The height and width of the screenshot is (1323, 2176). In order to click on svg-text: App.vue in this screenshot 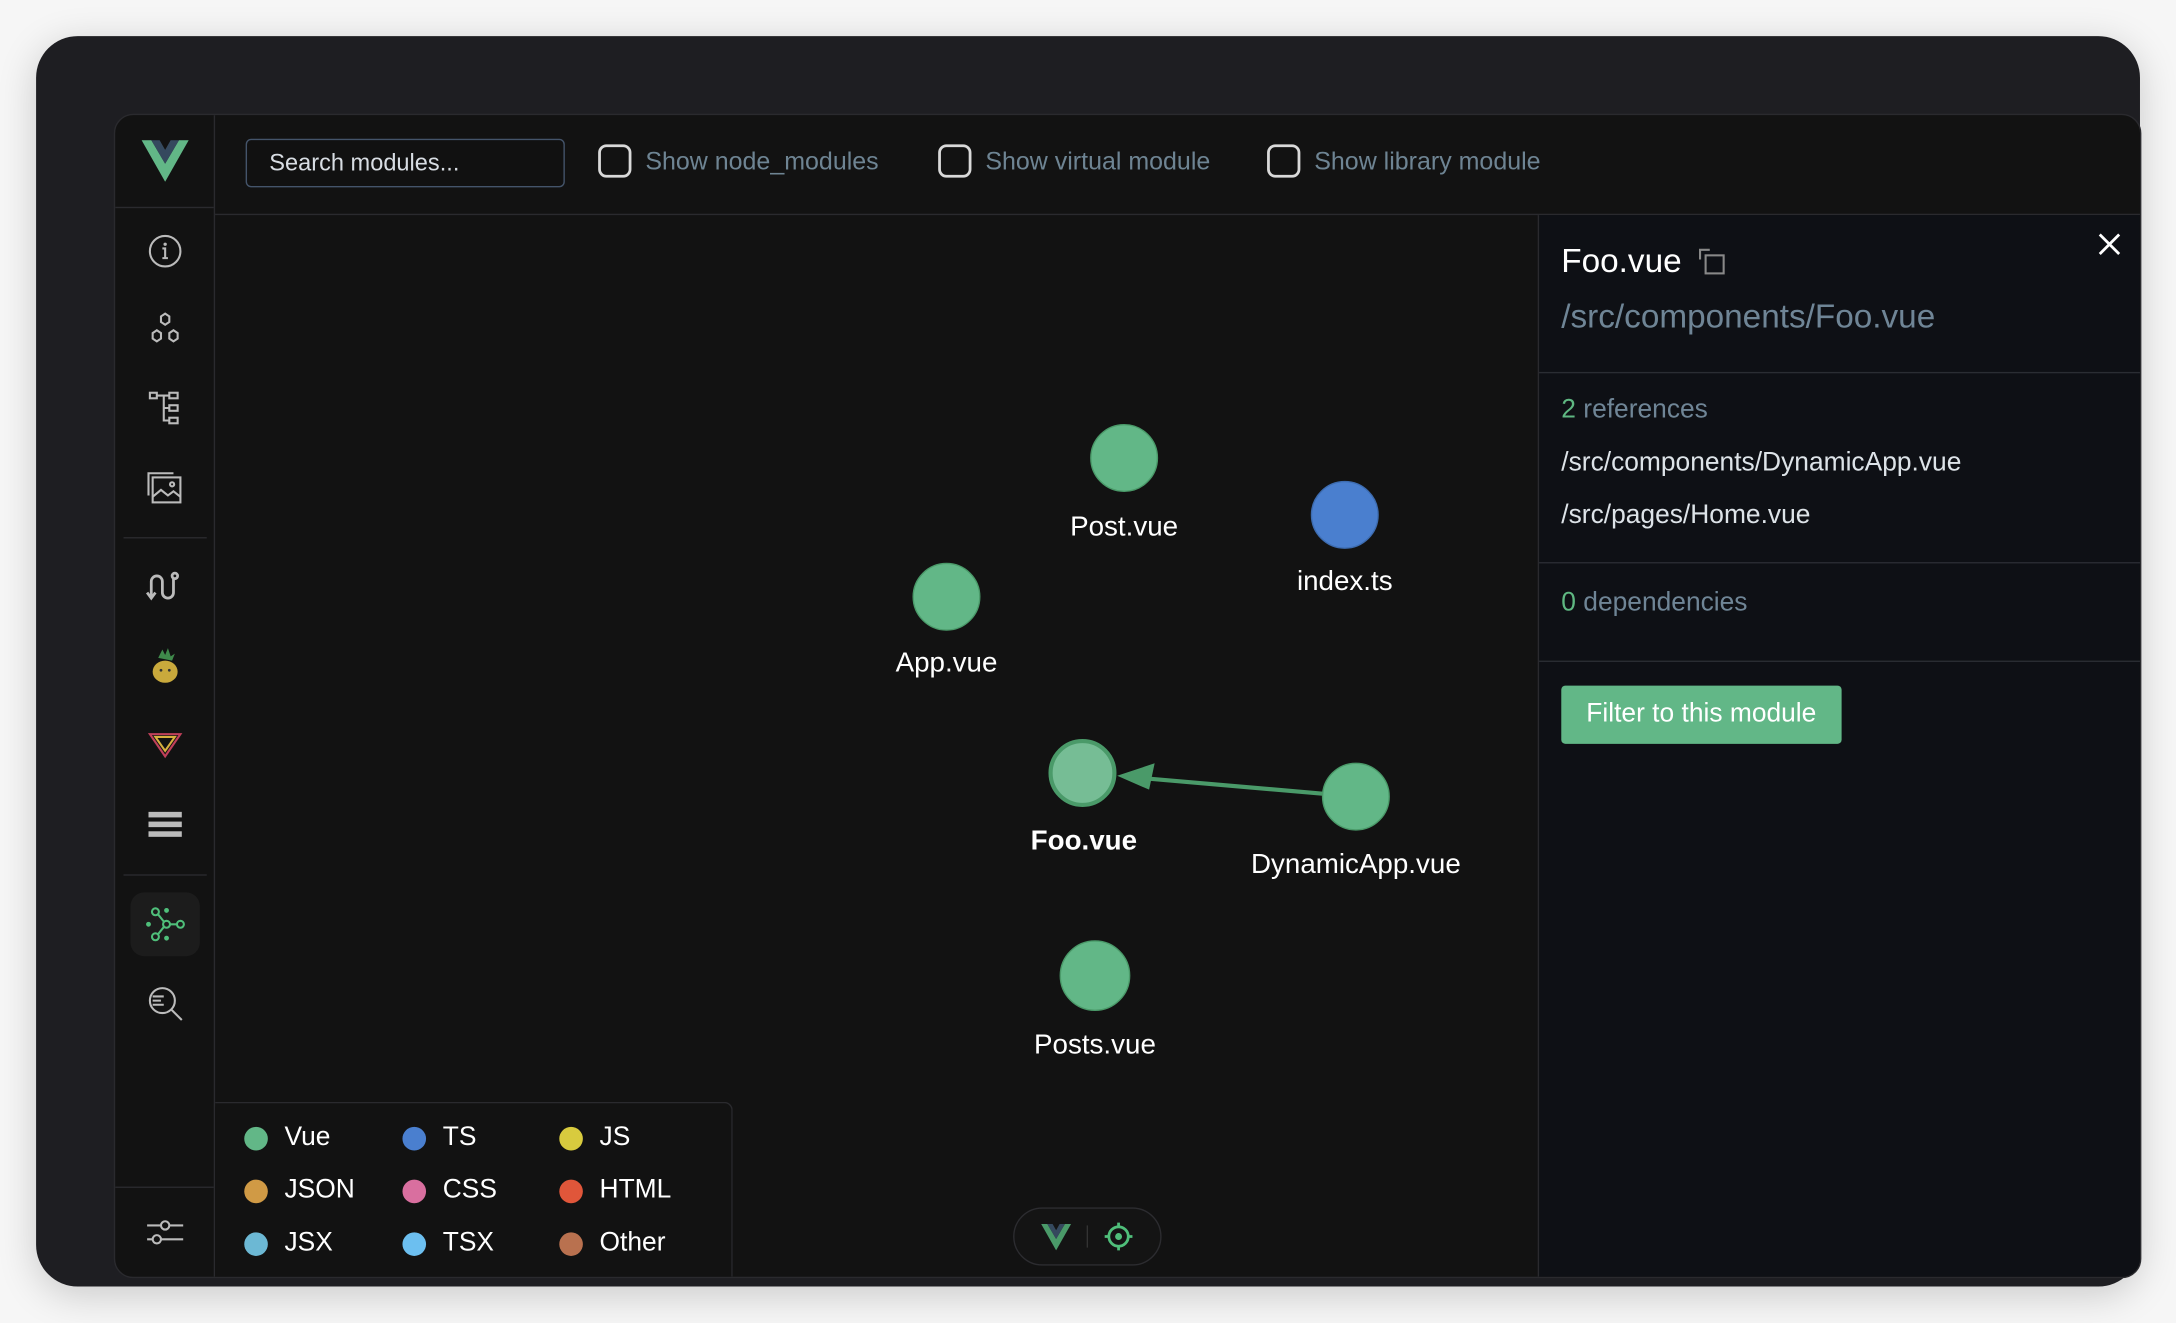, I will do `click(947, 662)`.